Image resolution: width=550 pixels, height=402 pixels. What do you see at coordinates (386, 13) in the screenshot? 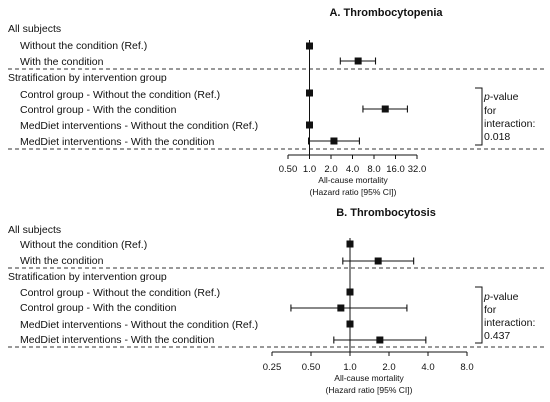
I see `panel-title: A. Thrombocytopenia` at bounding box center [386, 13].